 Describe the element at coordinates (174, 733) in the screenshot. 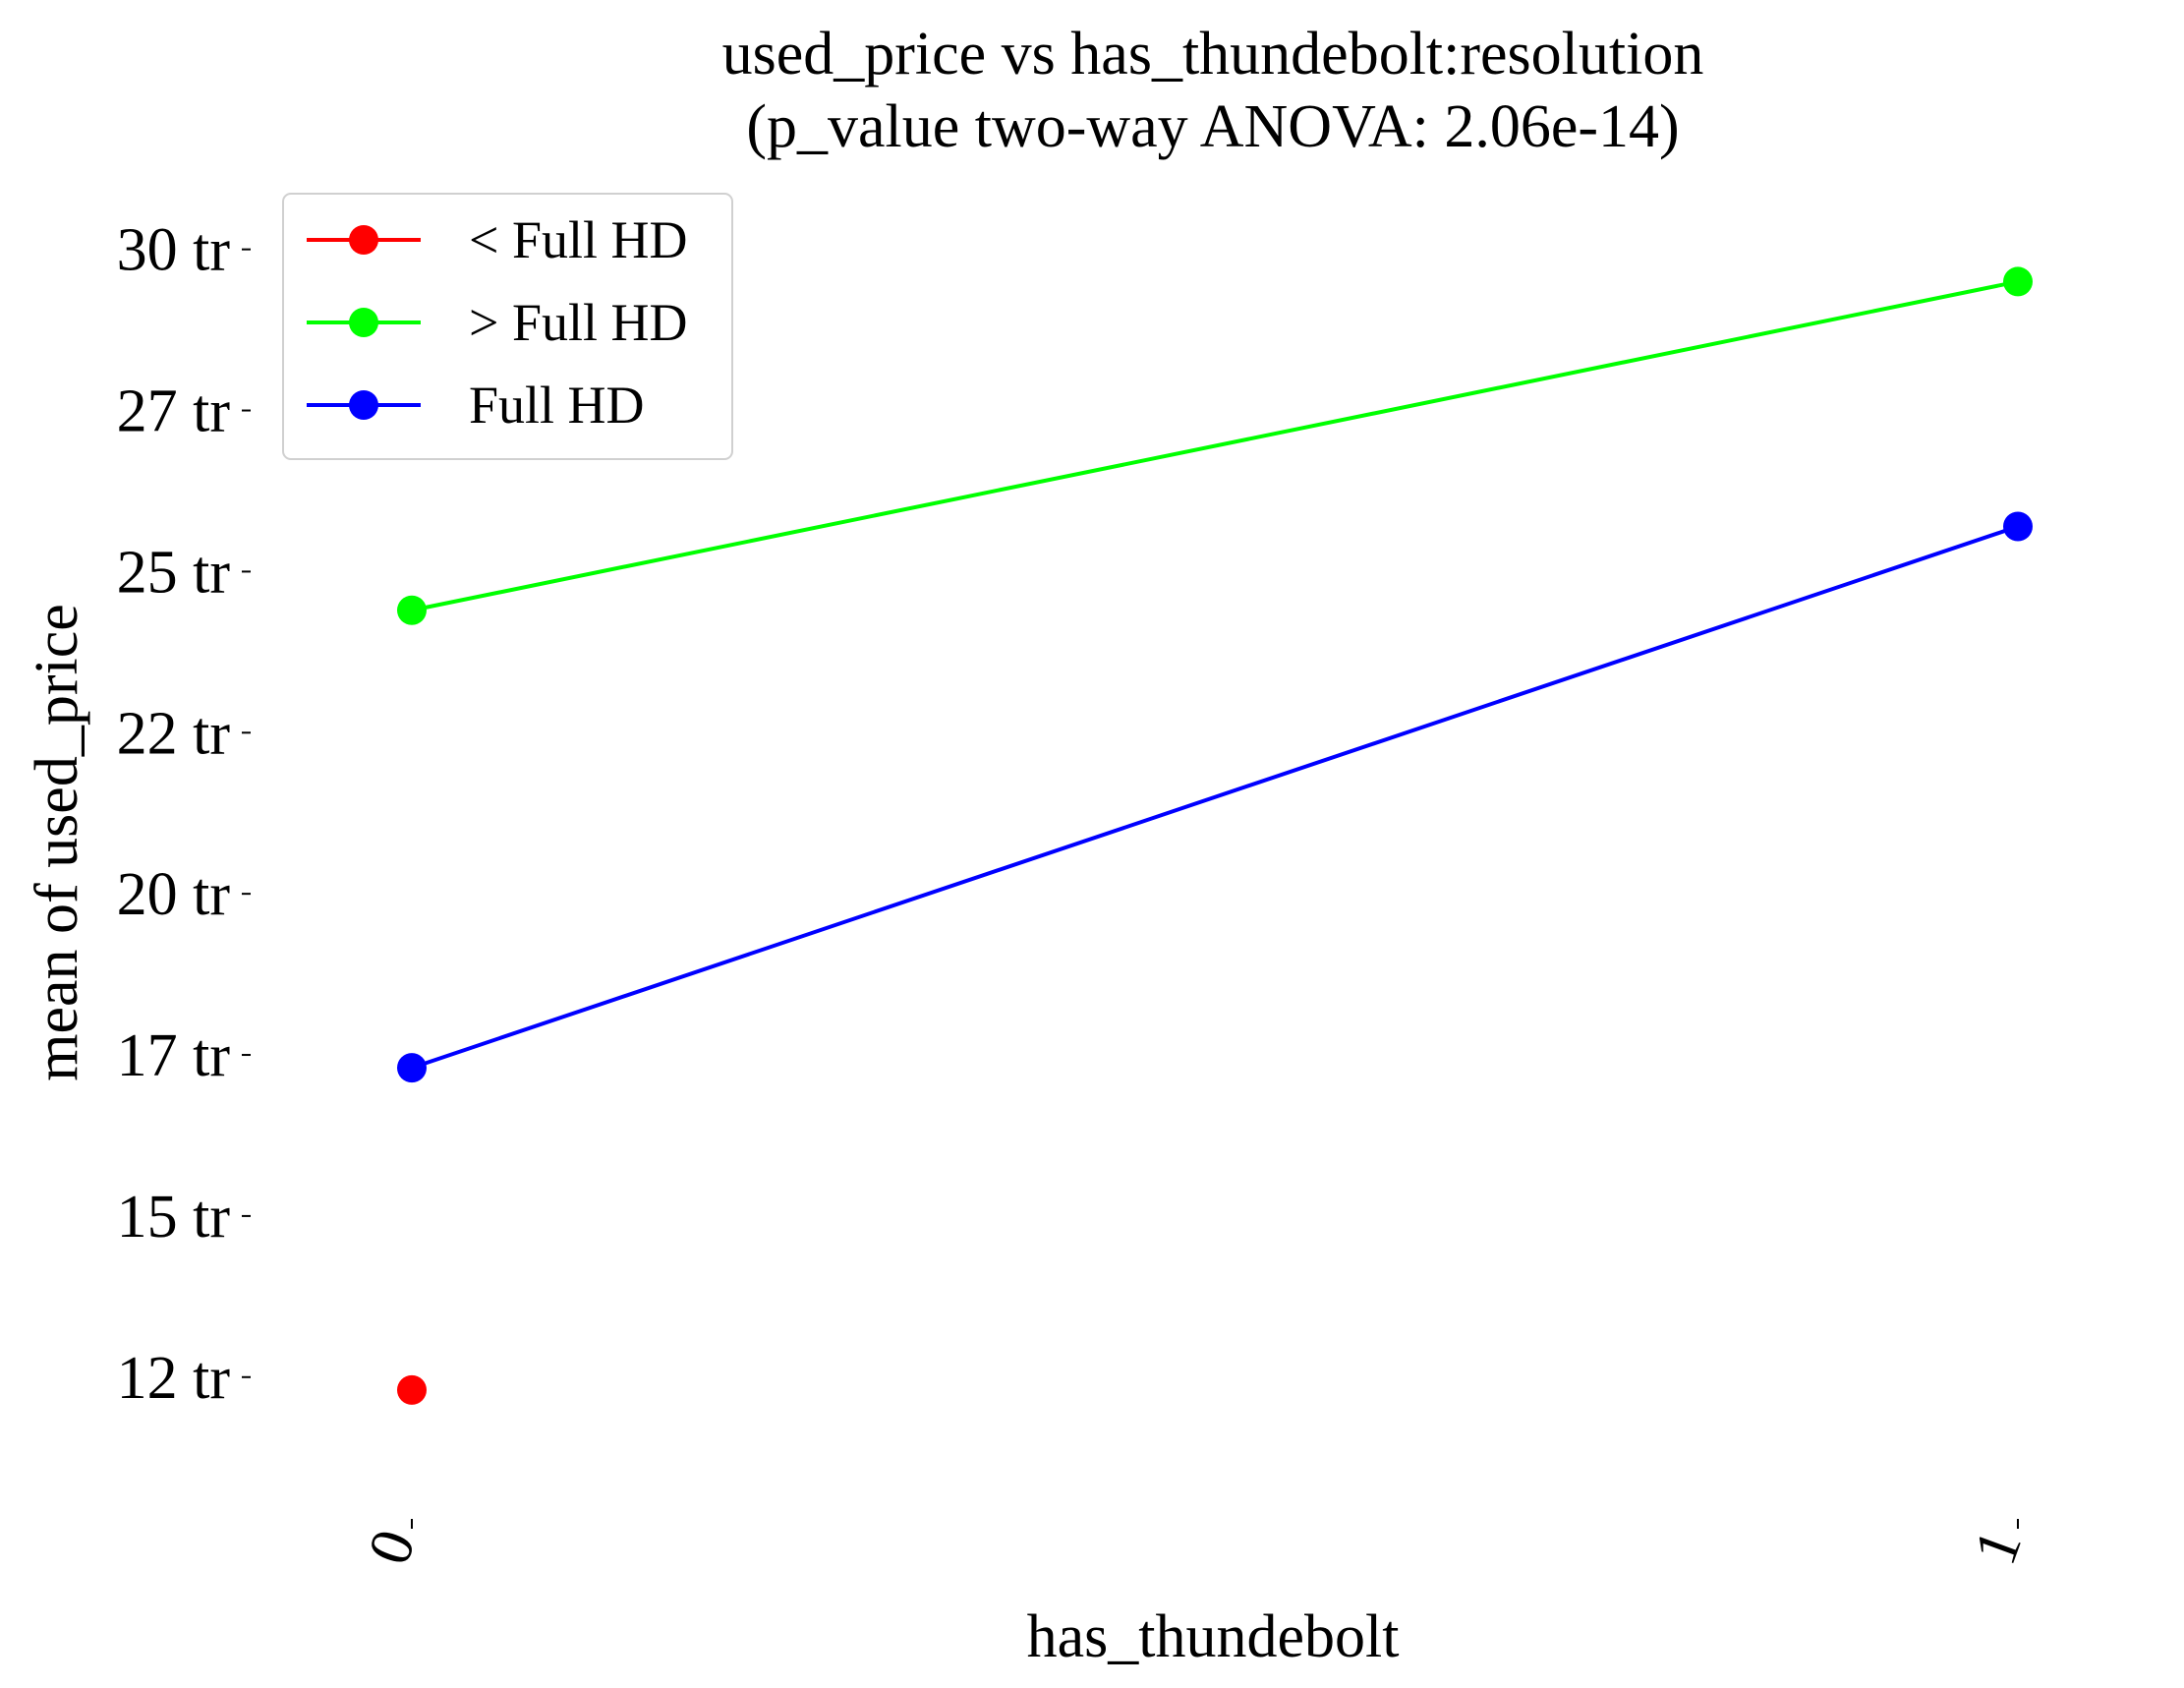

I see `y-tick-label: 22 tr` at that location.